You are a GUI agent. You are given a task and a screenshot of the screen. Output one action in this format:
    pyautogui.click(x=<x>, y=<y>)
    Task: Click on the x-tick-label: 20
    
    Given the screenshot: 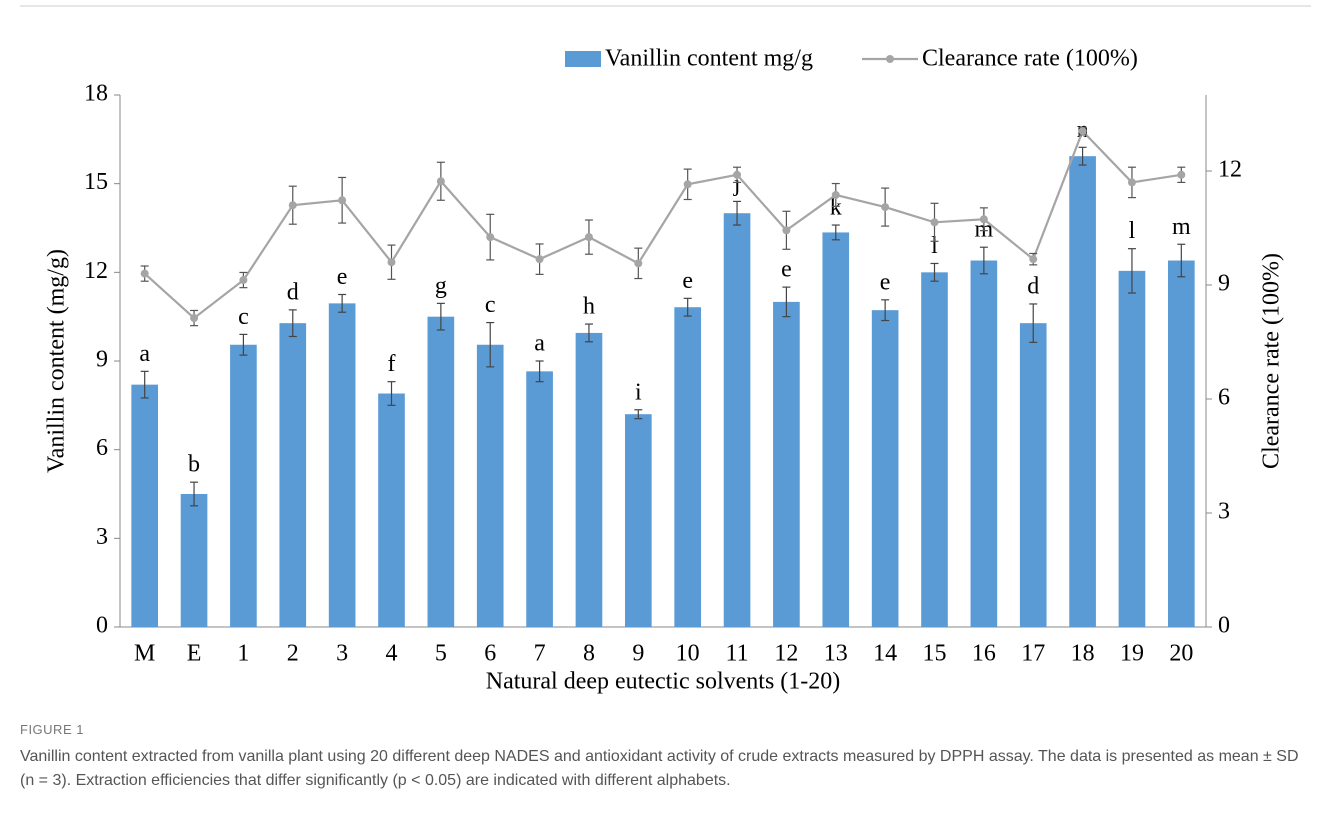 What is the action you would take?
    pyautogui.click(x=1181, y=654)
    